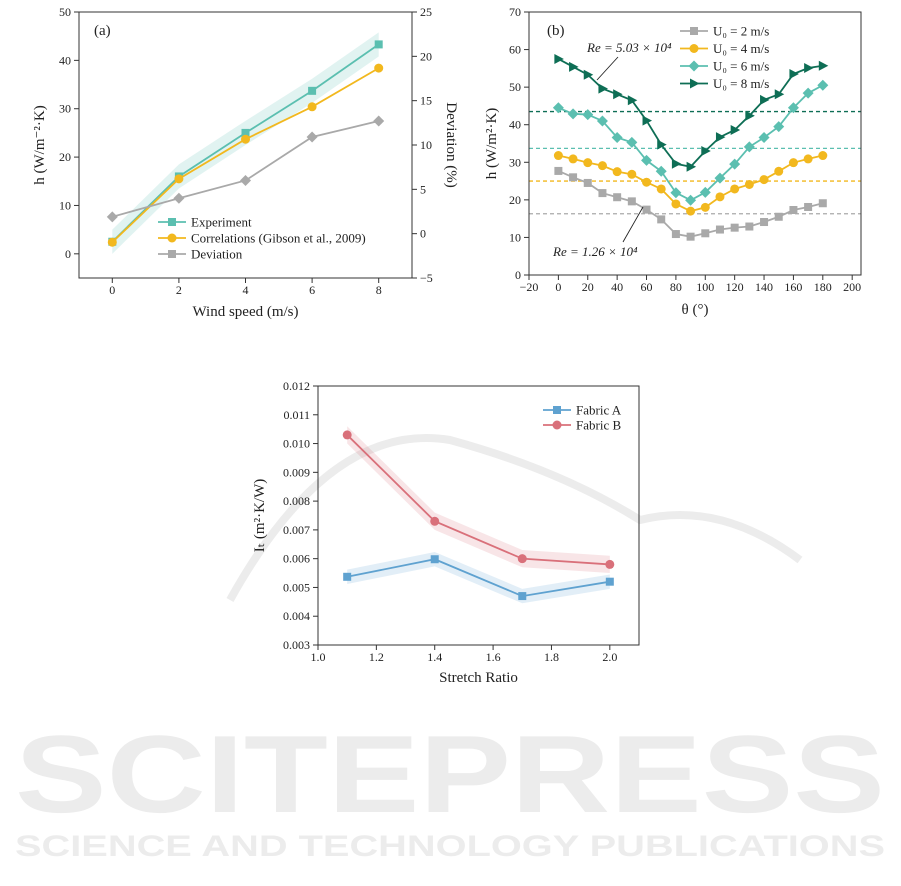 The image size is (901, 886). Describe the element at coordinates (65, 12) in the screenshot. I see `y-tick-label: 50` at that location.